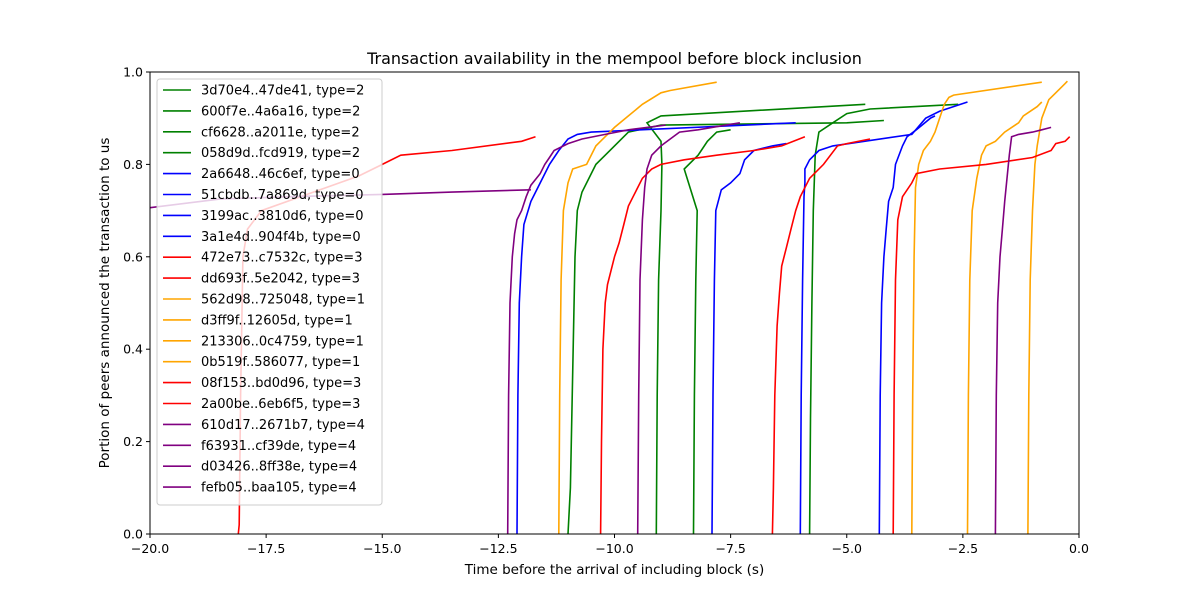  I want to click on y-tick-label: 0.6, so click(133, 256).